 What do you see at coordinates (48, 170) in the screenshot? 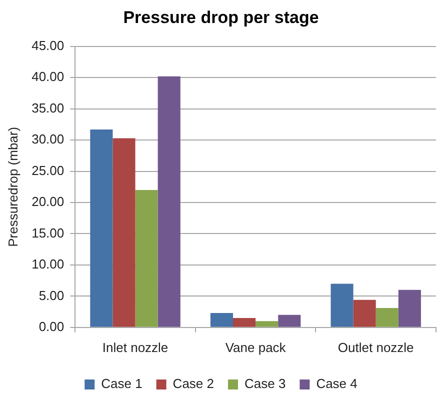
I see `y-tick-label: 25.00` at bounding box center [48, 170].